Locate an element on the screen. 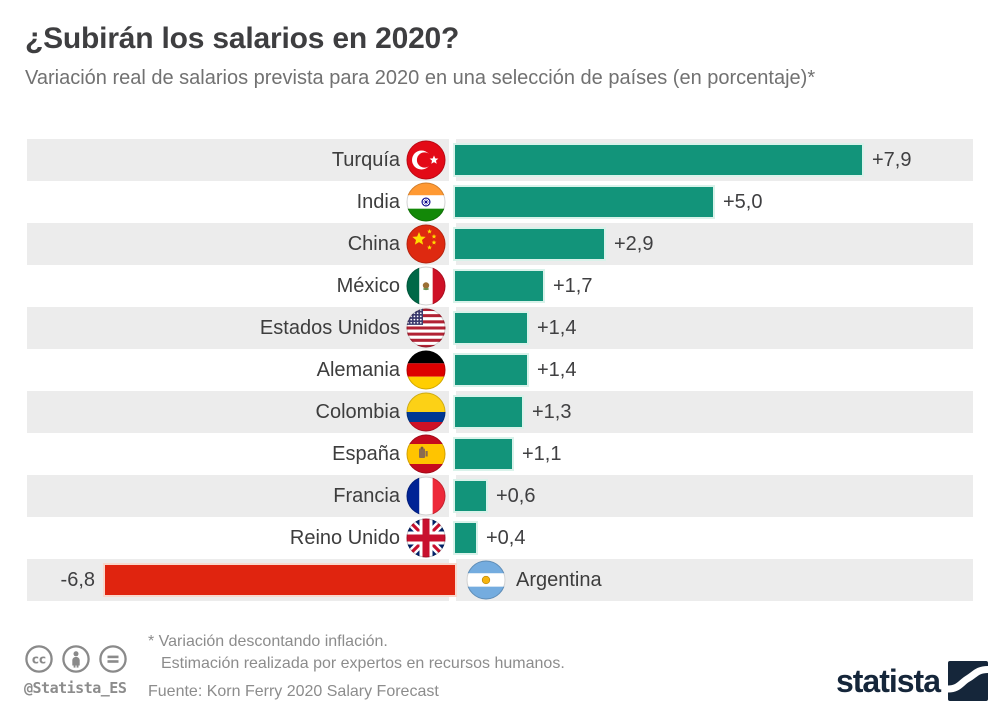 This screenshot has width=1000, height=712. chart-row: México +1,7 is located at coordinates (500, 286).